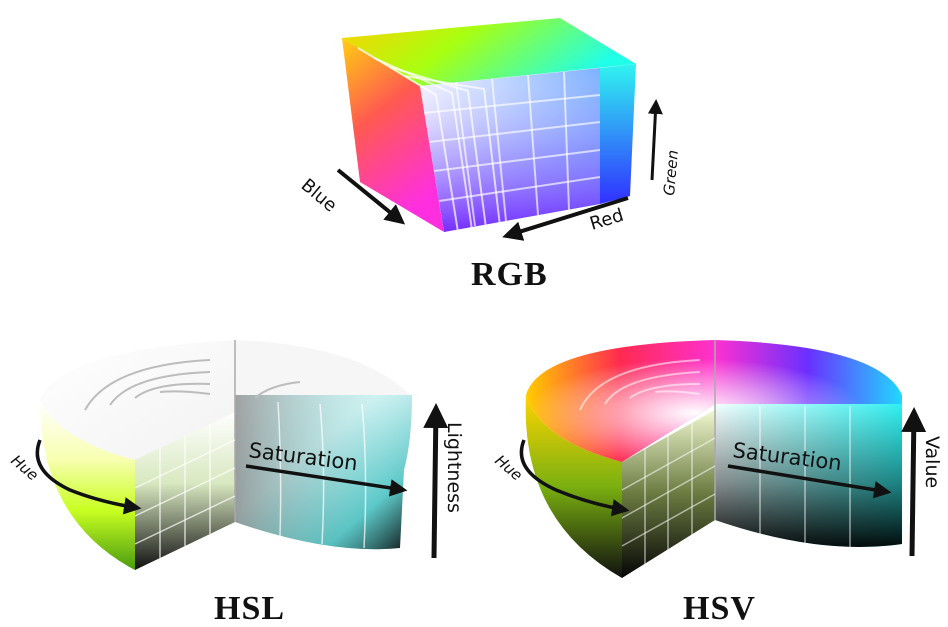 This screenshot has height=627, width=948. I want to click on hsl-lightness-label: Lightness, so click(454, 467).